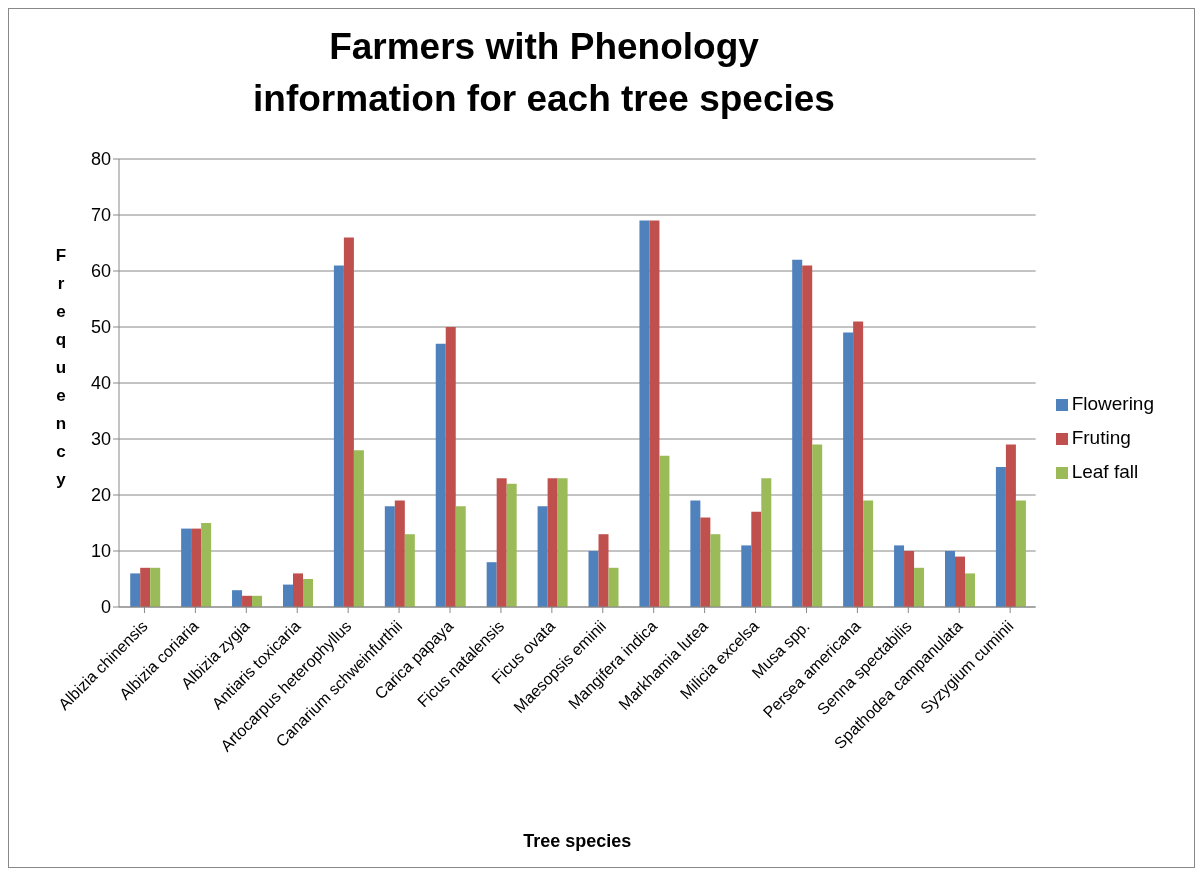 This screenshot has width=1203, height=876. Describe the element at coordinates (100, 159) in the screenshot. I see `y-tick-label: 80` at that location.